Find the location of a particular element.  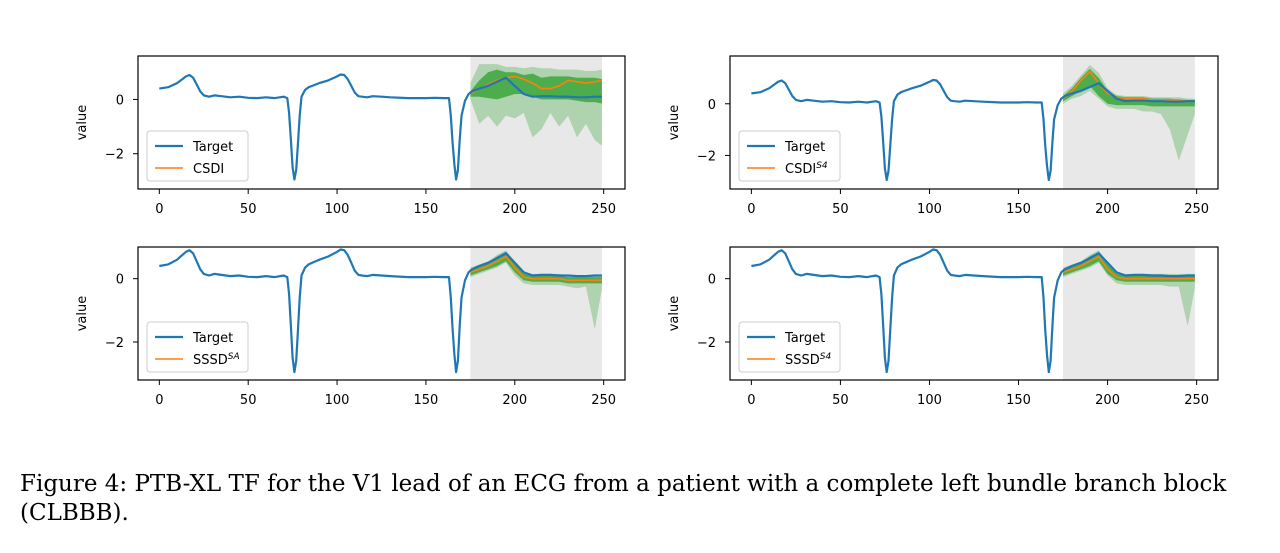

legend: Target CSDI is located at coordinates (197, 156).